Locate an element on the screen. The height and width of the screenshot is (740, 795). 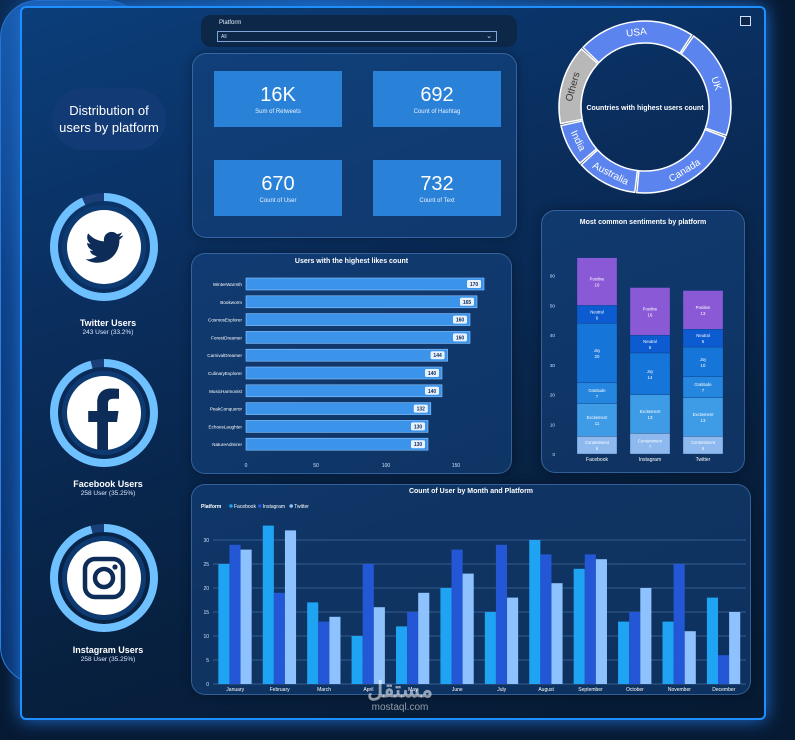
kpi-value: 16K is located at coordinates (278, 95).